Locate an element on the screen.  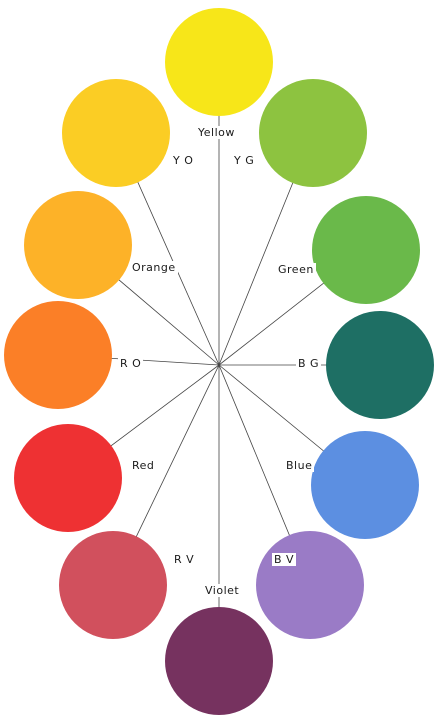
disc-yellow is located at coordinates (219, 62).